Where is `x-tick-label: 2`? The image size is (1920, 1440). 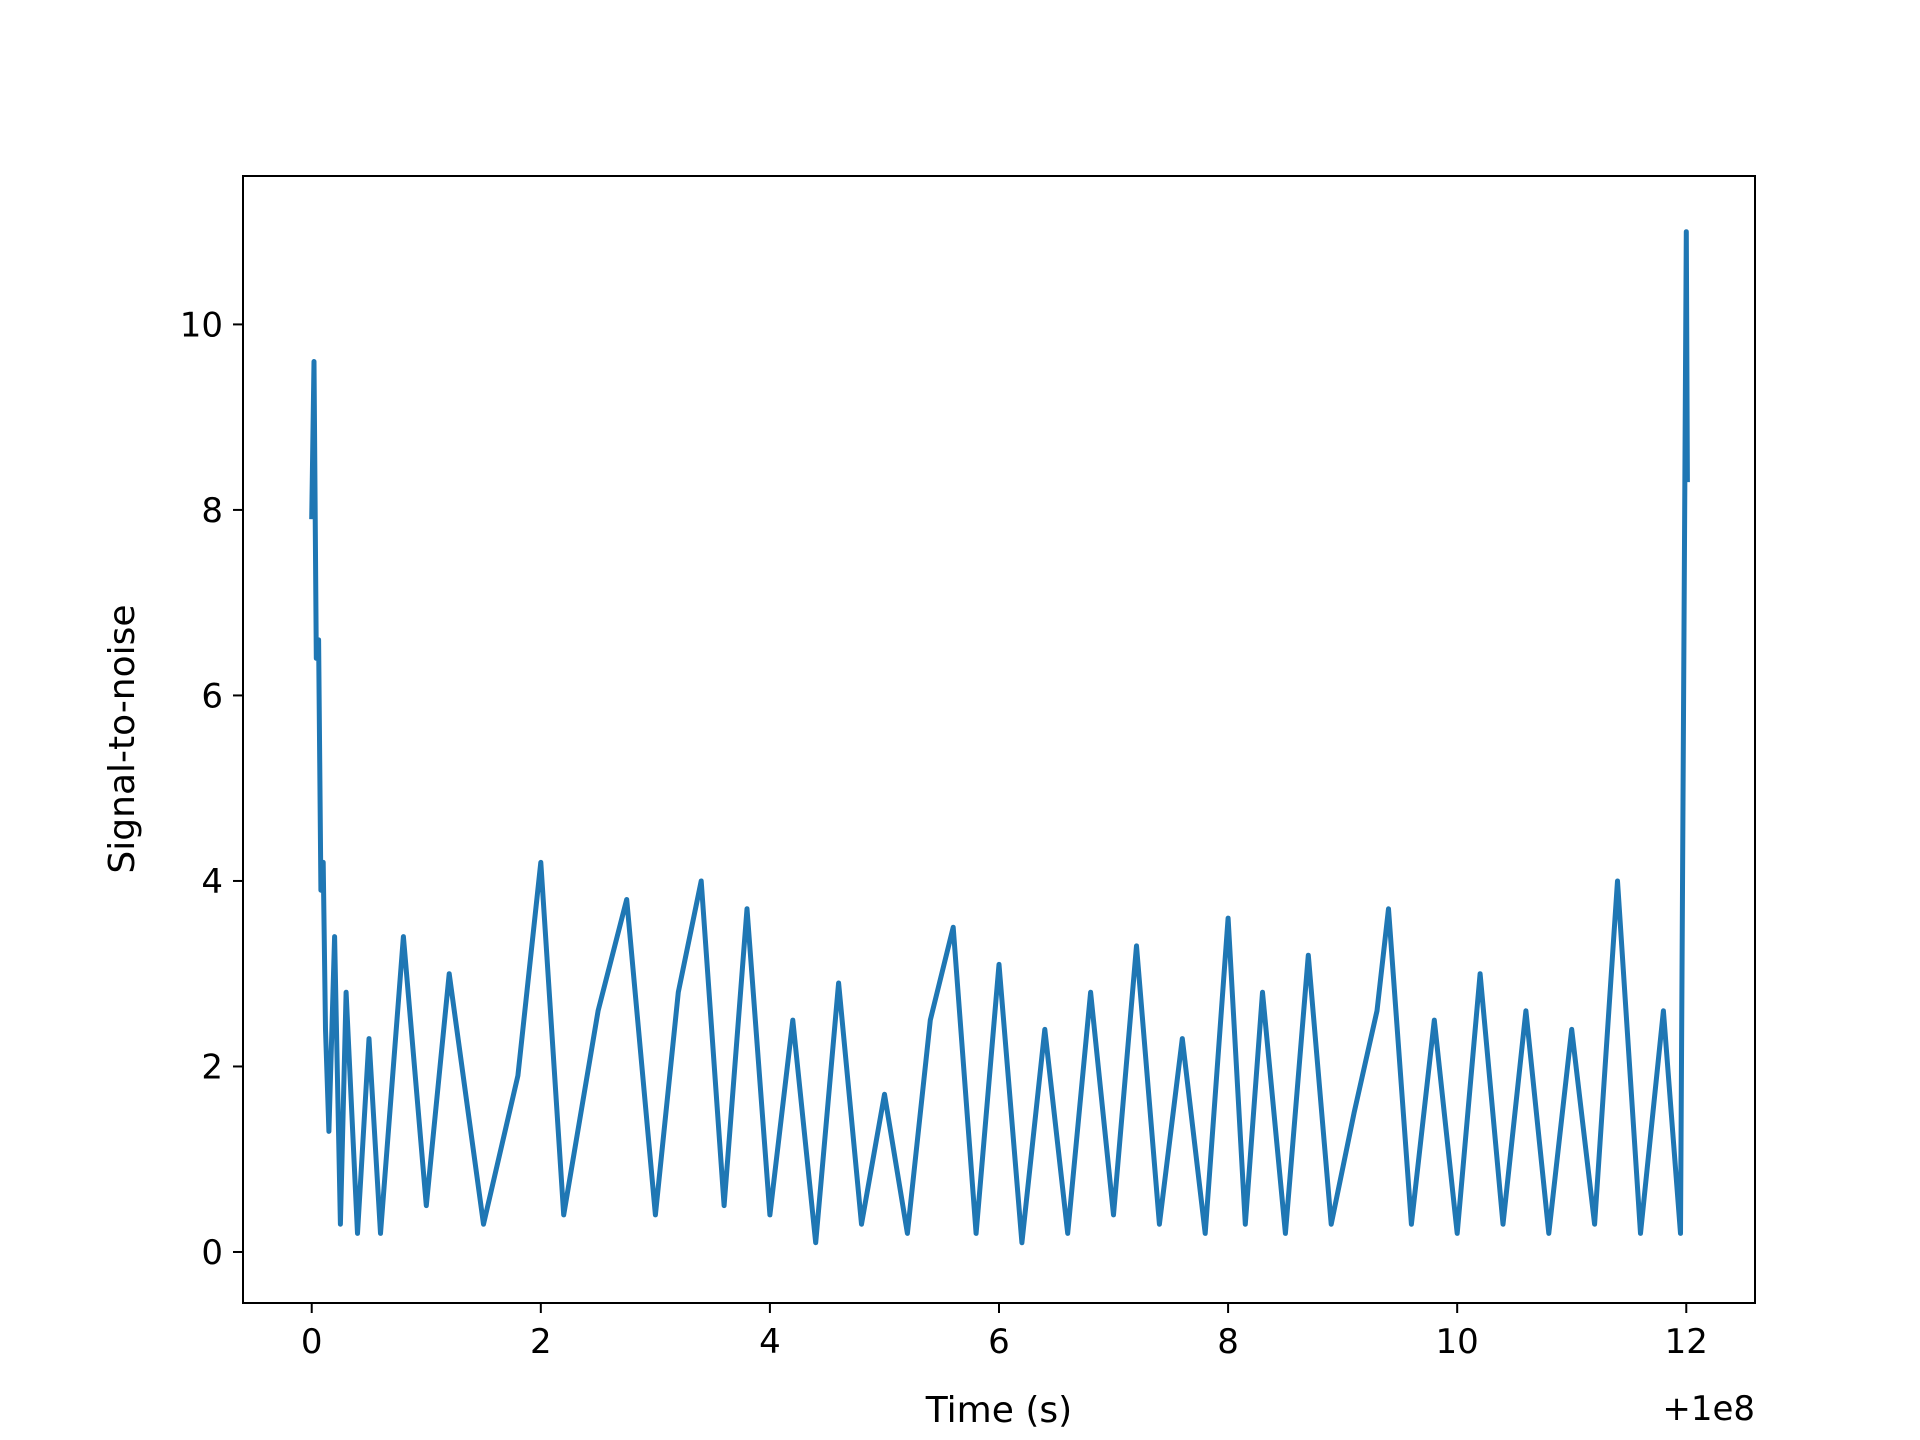 x-tick-label: 2 is located at coordinates (541, 1342).